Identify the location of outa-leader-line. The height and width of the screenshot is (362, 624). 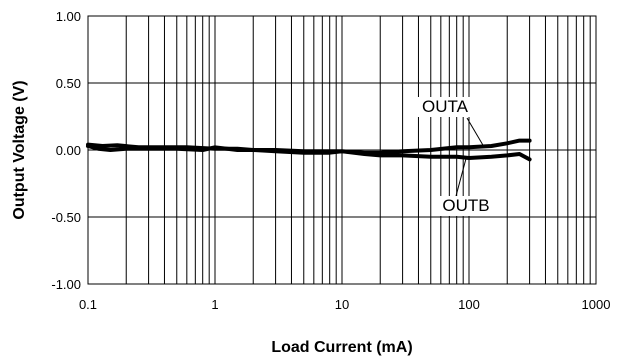
(475, 132).